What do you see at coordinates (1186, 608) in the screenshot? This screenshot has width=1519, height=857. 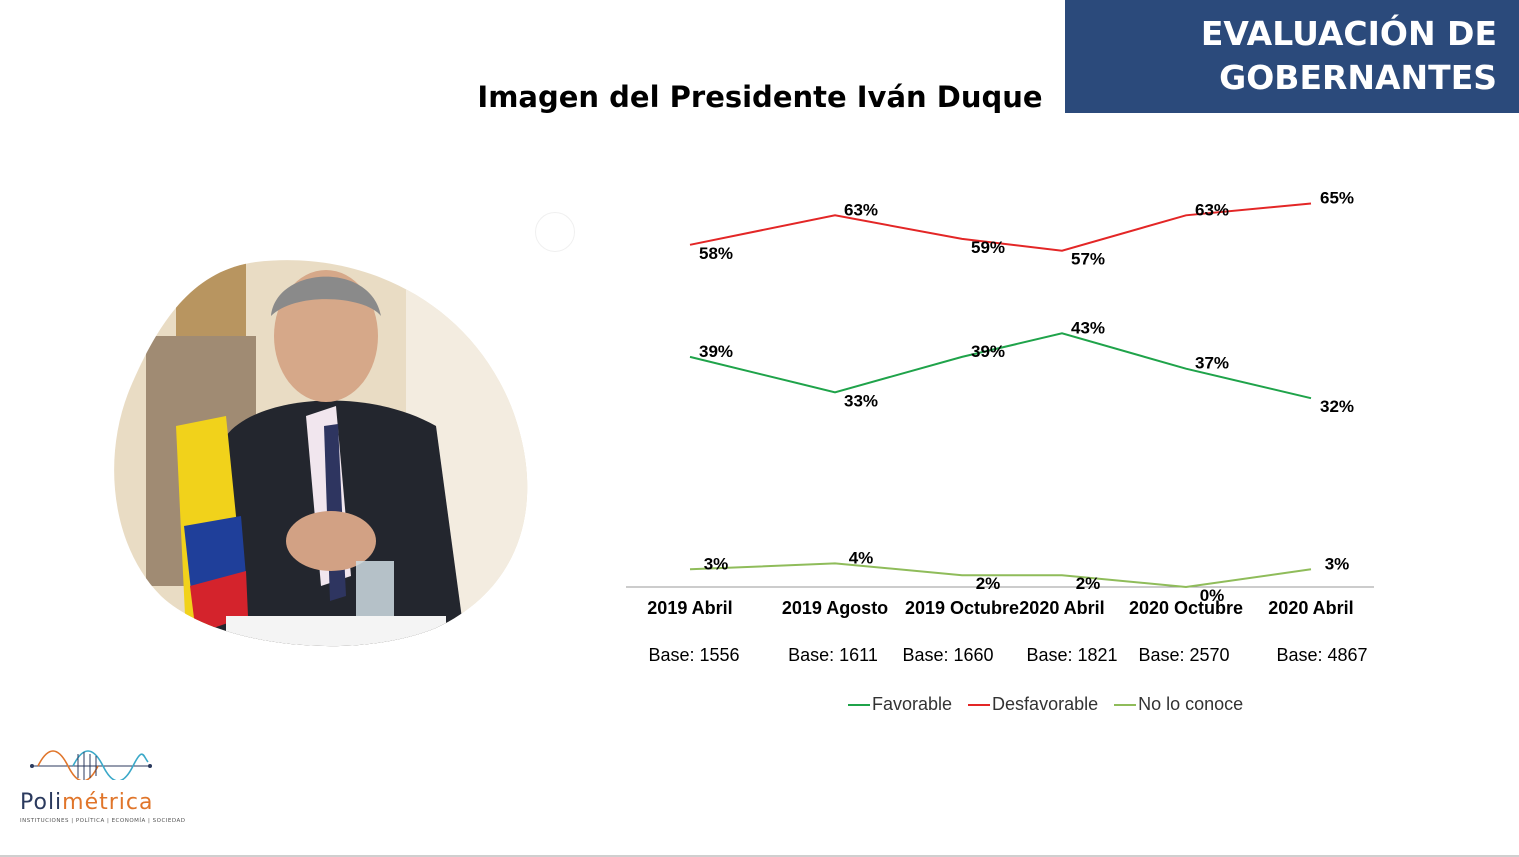 I see `x-tick-label: 2020 Octubre` at bounding box center [1186, 608].